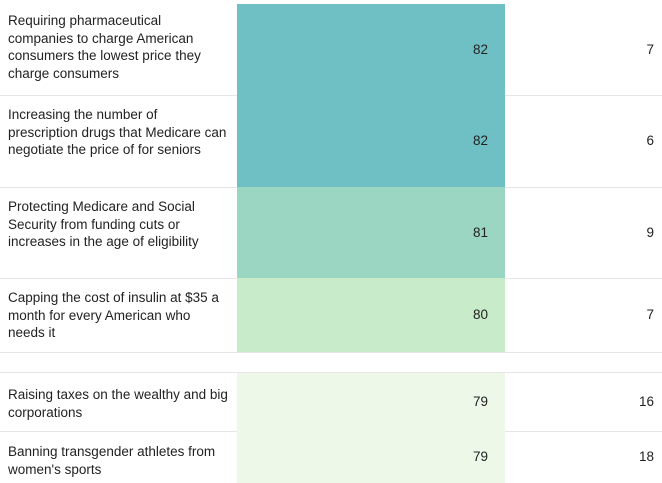  What do you see at coordinates (650, 140) in the screenshot?
I see `value-oppose: 6` at bounding box center [650, 140].